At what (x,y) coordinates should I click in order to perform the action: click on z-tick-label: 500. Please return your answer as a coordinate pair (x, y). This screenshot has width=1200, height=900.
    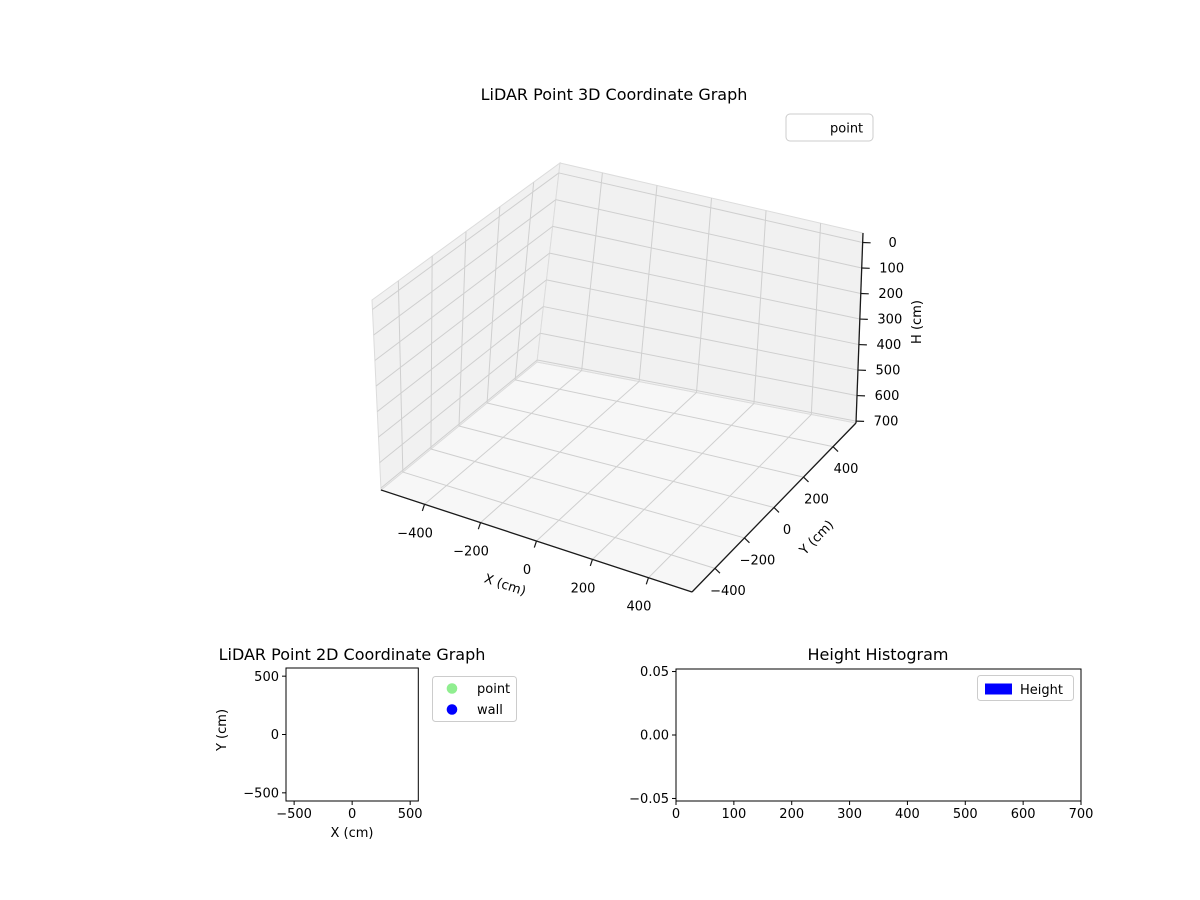
    Looking at the image, I should click on (888, 371).